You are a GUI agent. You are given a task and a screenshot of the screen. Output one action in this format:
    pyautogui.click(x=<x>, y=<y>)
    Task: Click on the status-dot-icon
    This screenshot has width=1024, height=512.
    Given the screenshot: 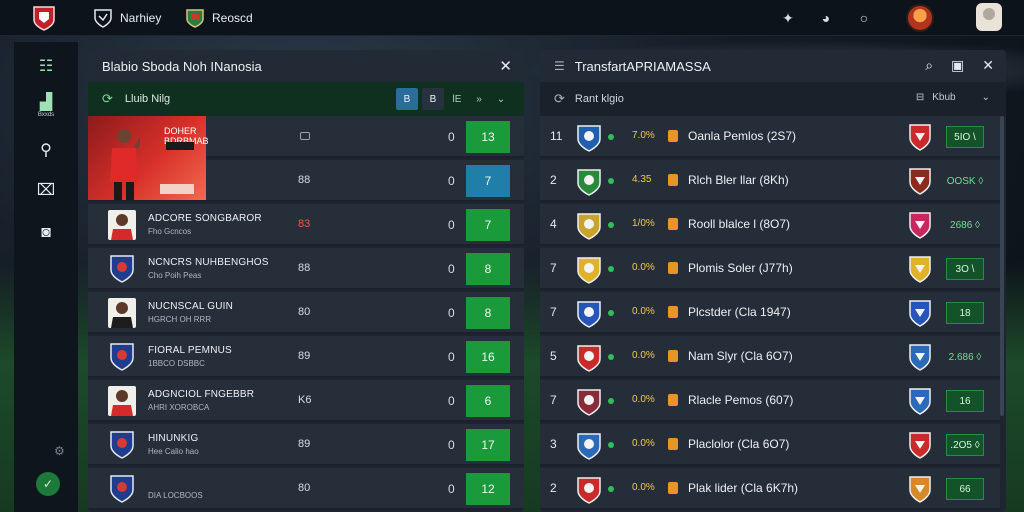 What is the action you would take?
    pyautogui.click(x=611, y=313)
    